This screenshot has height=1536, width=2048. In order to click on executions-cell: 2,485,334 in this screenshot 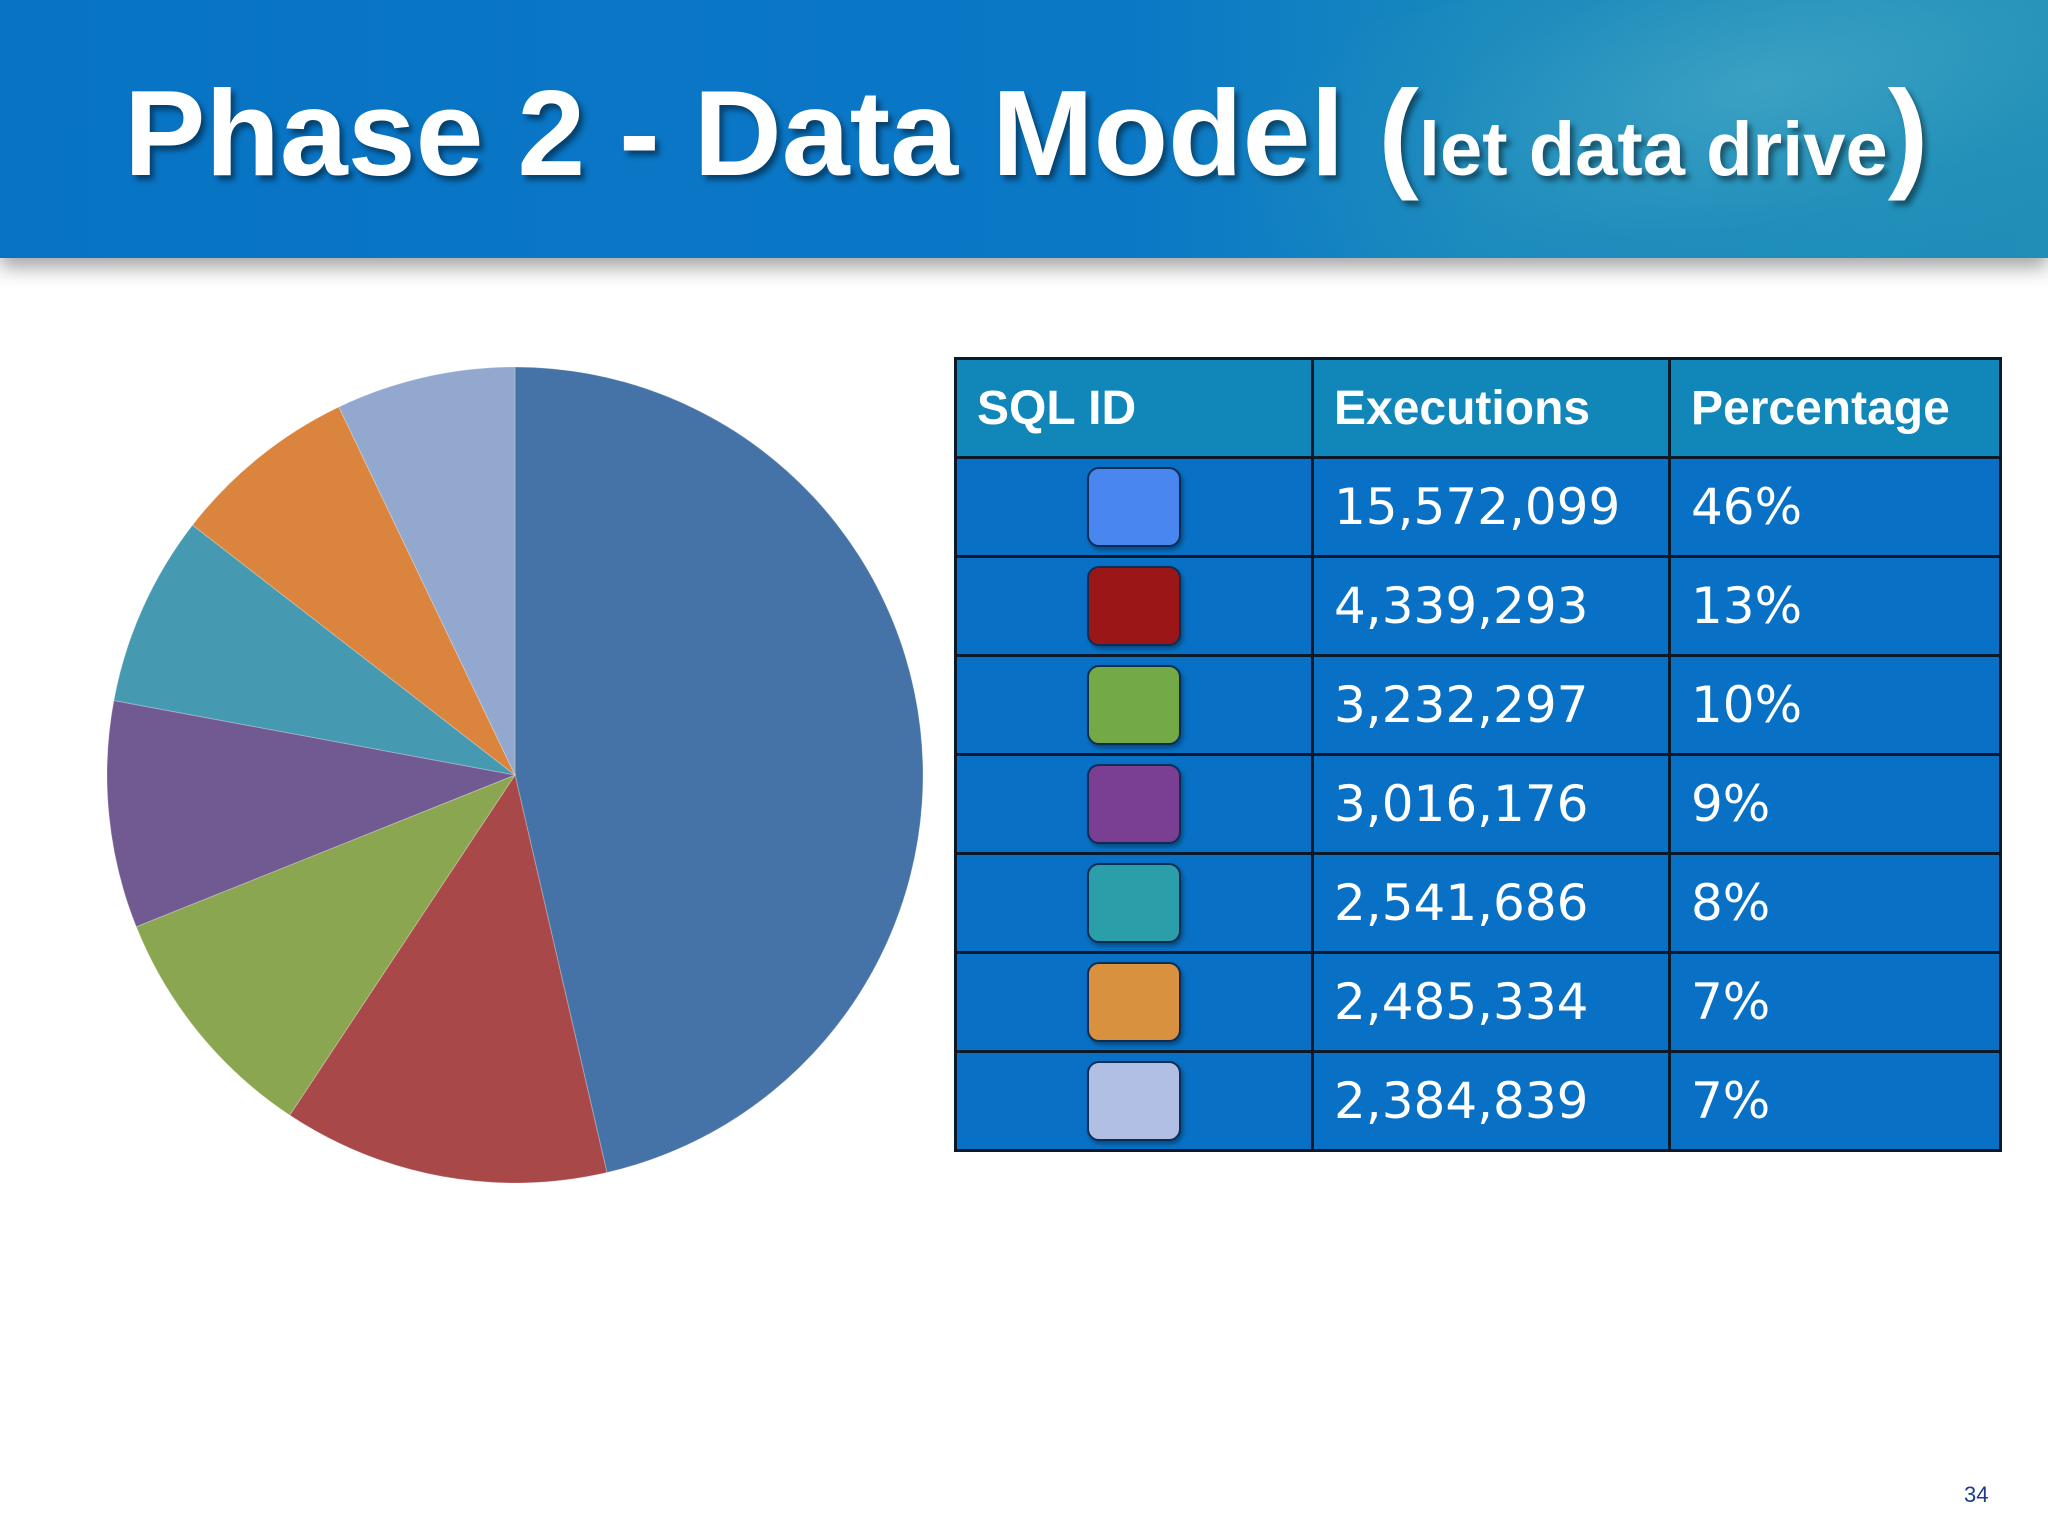, I will do `click(1491, 1002)`.